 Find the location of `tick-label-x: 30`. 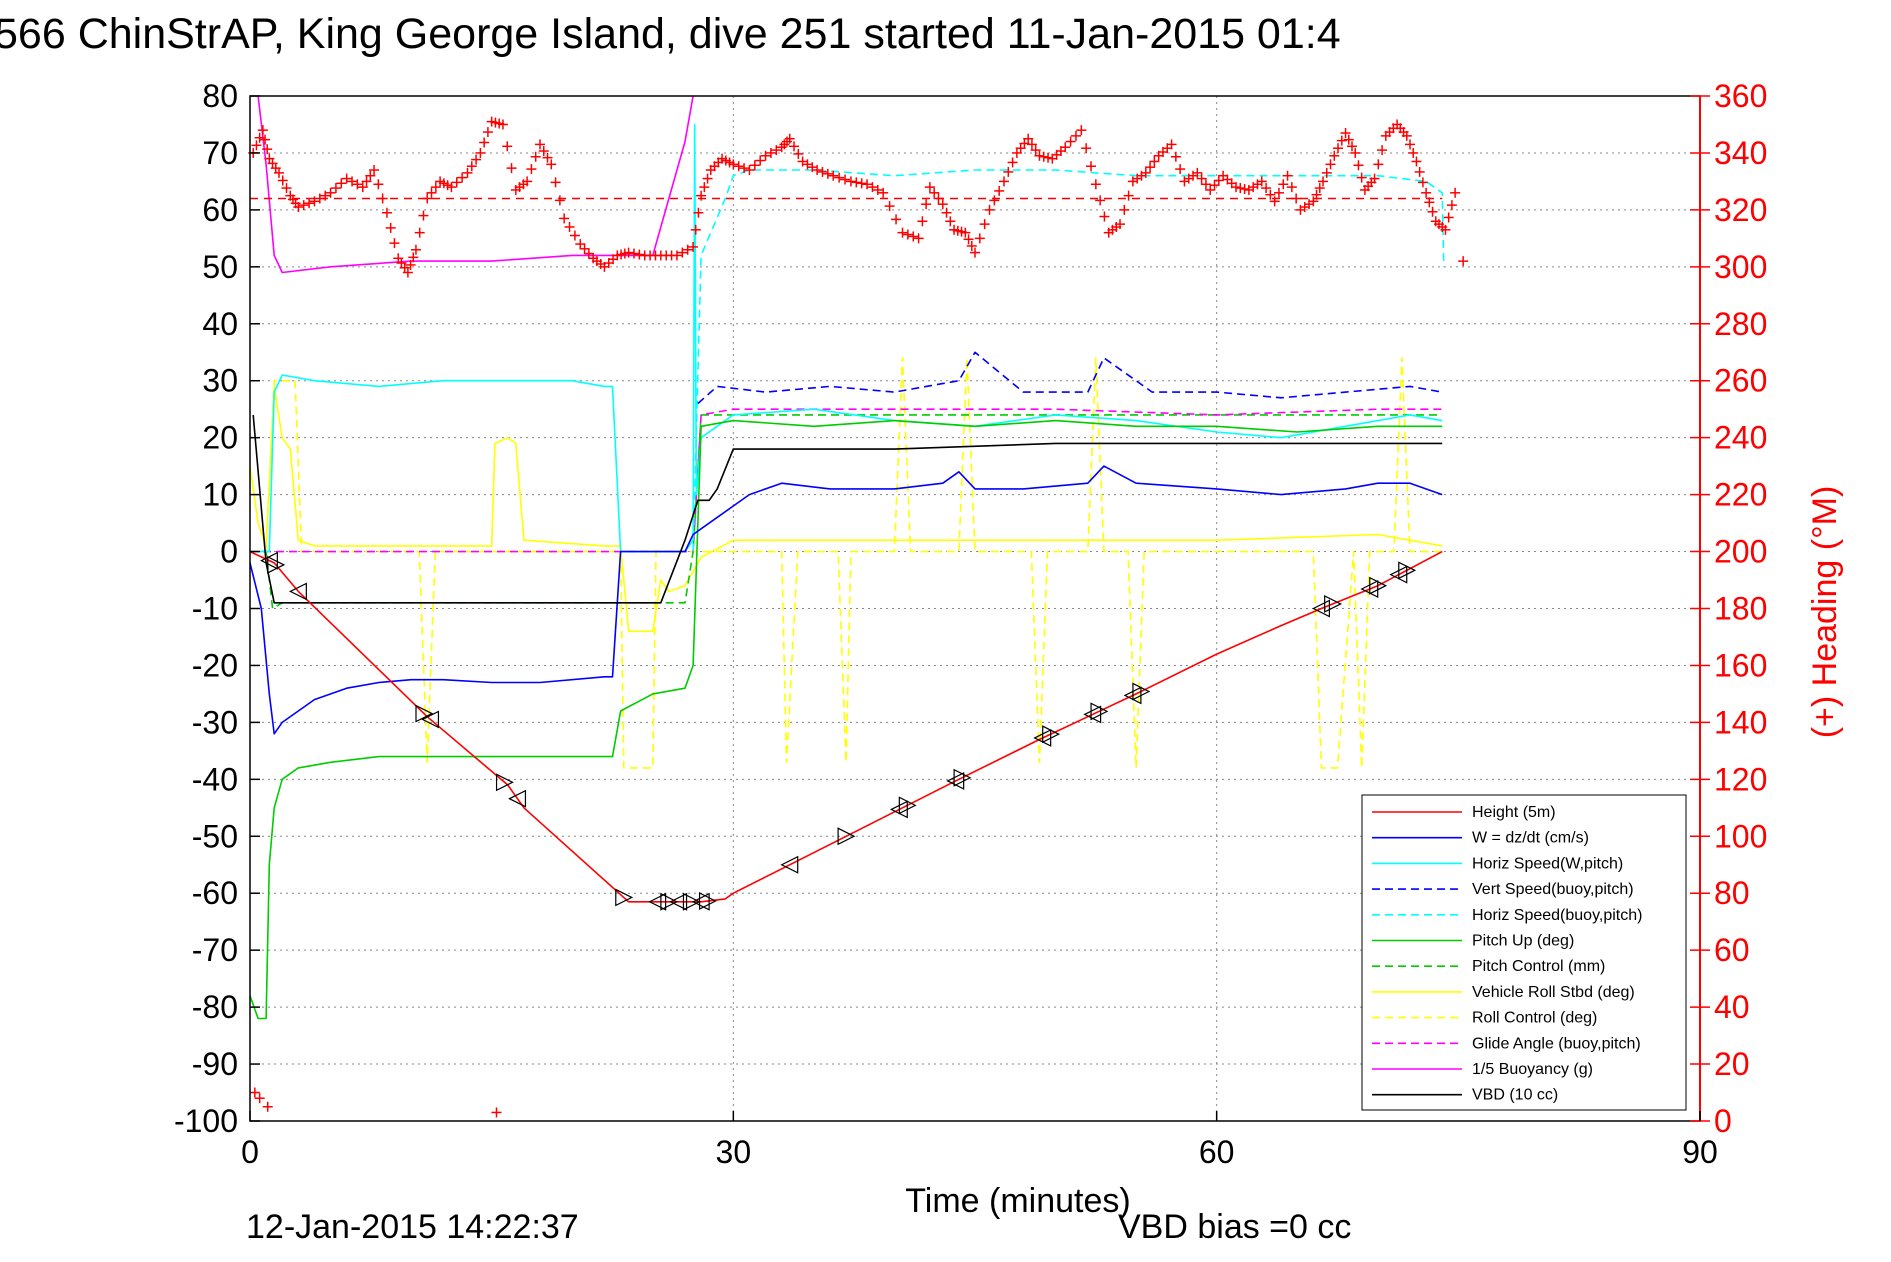

tick-label-x: 30 is located at coordinates (734, 1152).